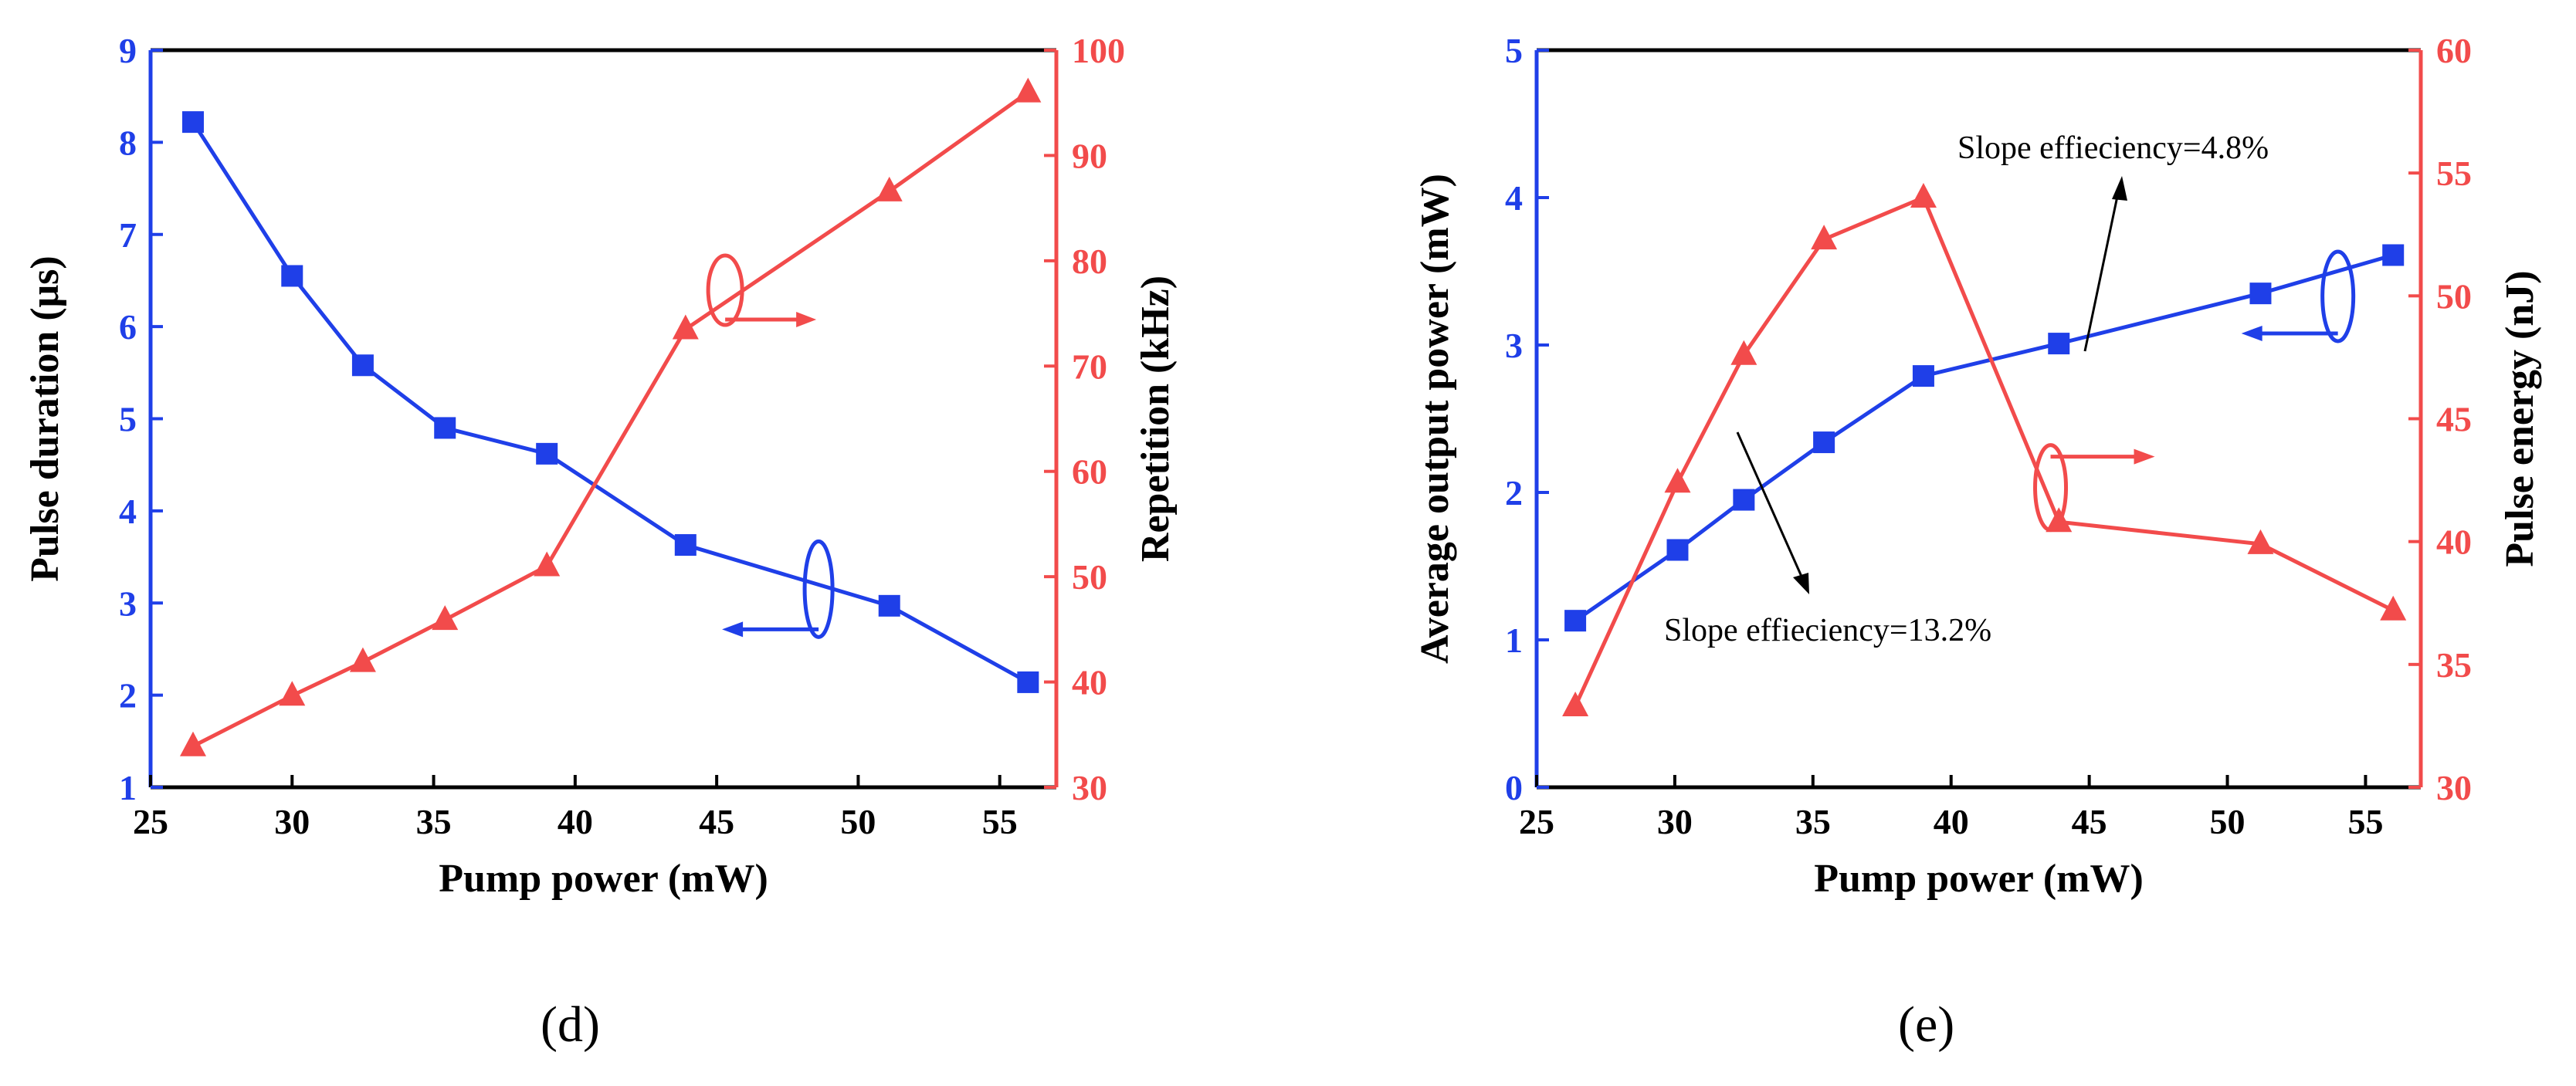  Describe the element at coordinates (2454, 787) in the screenshot. I see `chart-e-right-tick-label: 30` at that location.